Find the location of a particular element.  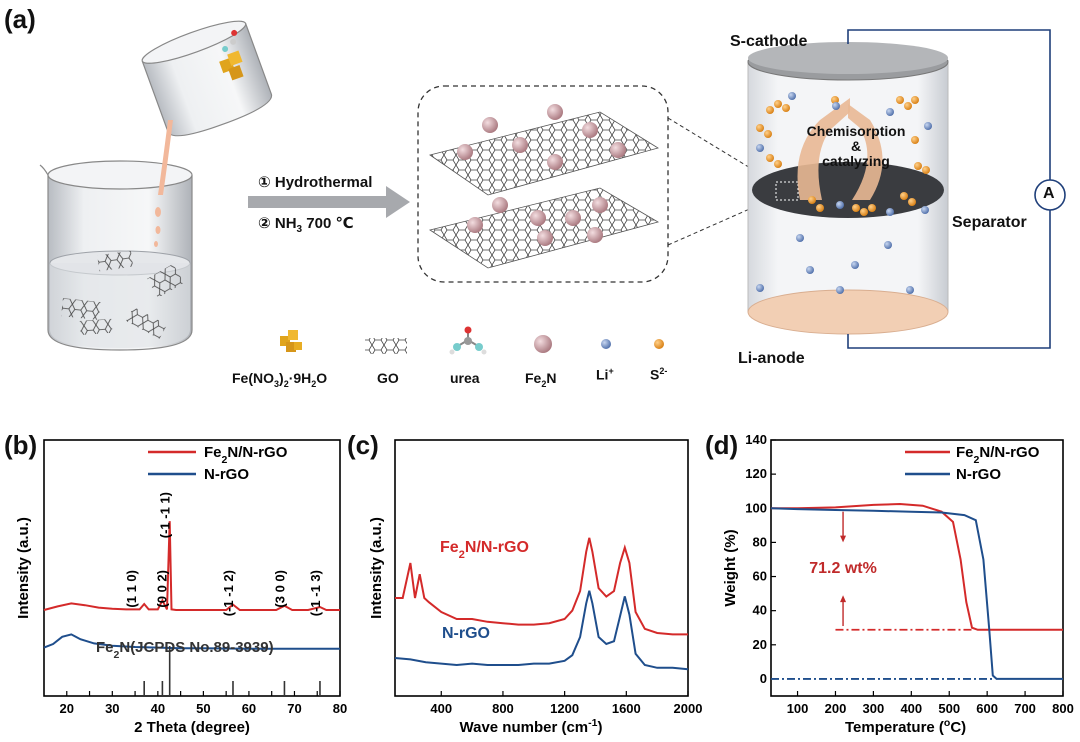

legend-urea: urea is located at coordinates (465, 378).